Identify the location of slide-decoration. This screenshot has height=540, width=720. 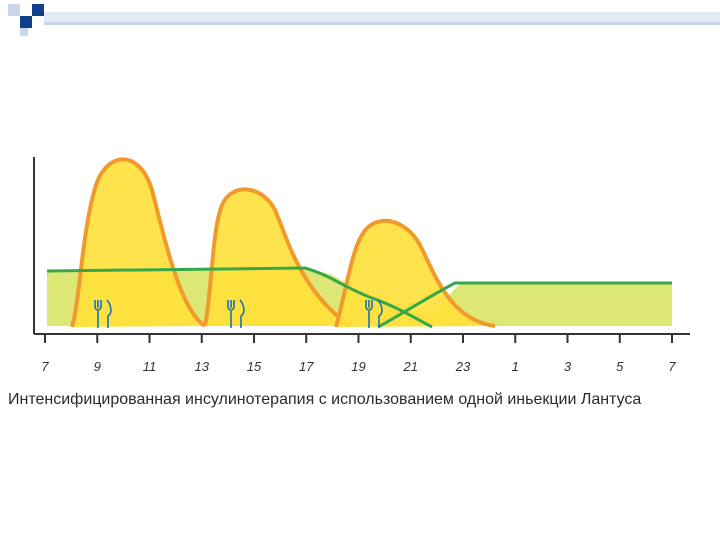
(364, 20).